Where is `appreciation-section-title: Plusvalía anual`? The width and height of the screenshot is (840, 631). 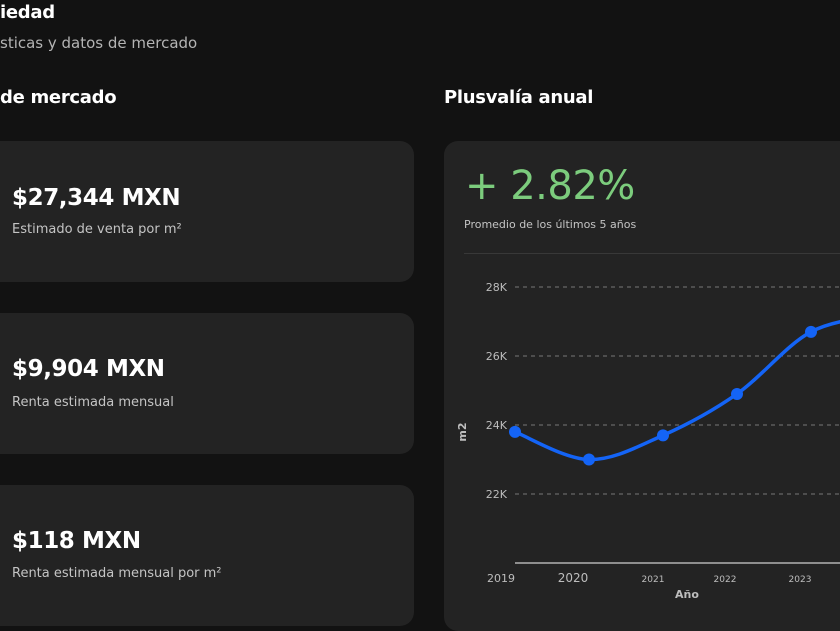
appreciation-section-title: Plusvalía anual is located at coordinates (519, 97).